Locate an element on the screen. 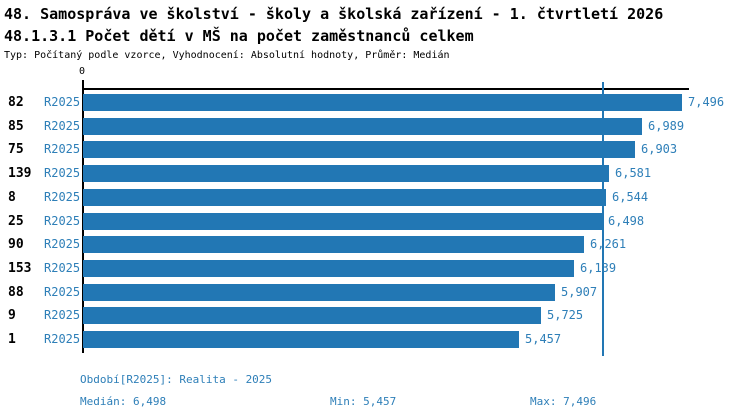  legend-min-label: Min: 5,457 is located at coordinates (363, 401).